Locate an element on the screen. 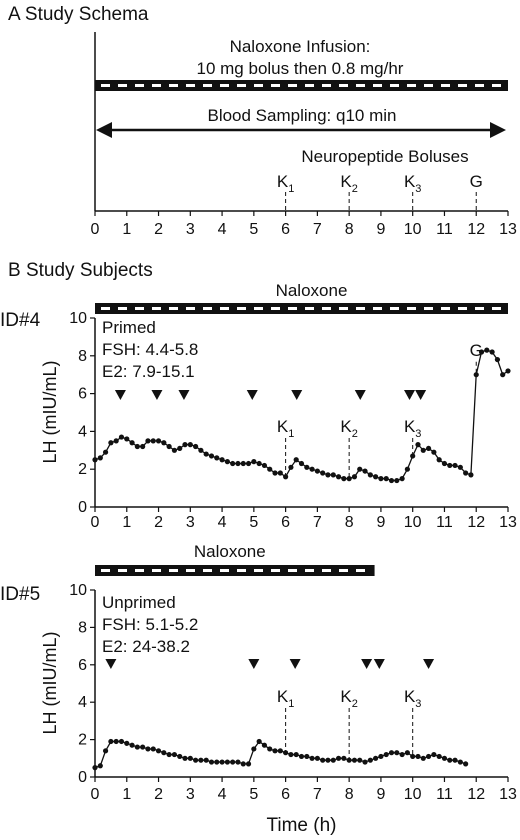  blood-sampling-label: Blood Sampling: q10 min is located at coordinates (301, 115).